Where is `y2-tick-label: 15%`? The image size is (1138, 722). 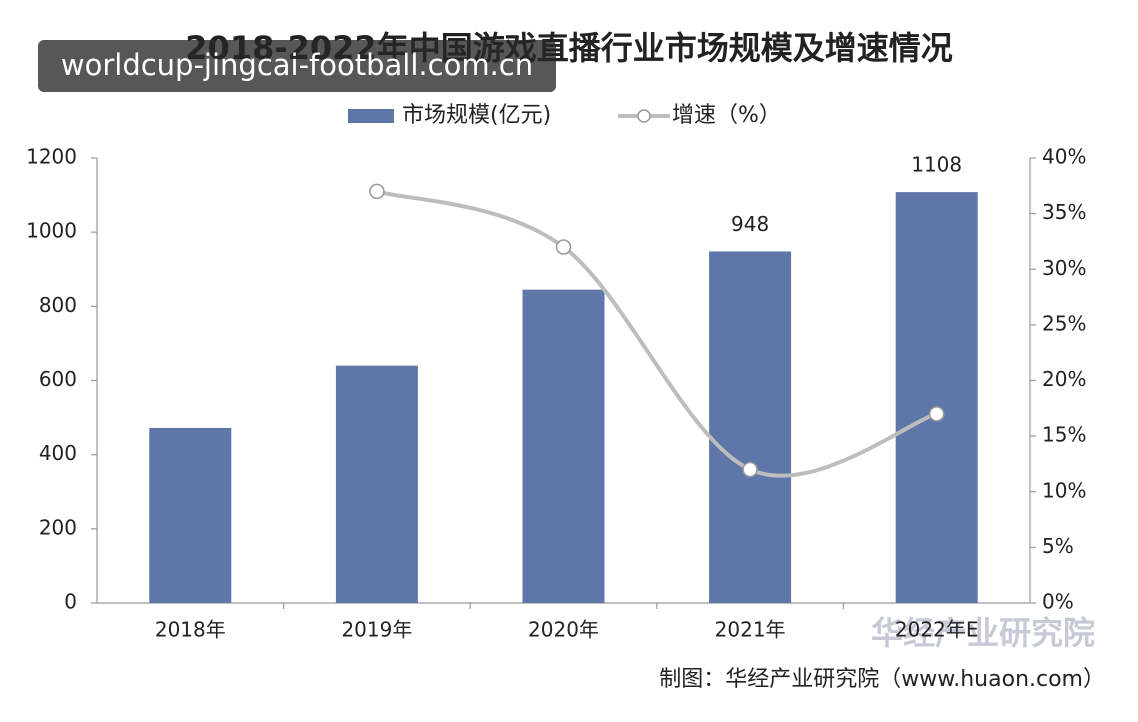 y2-tick-label: 15% is located at coordinates (1064, 435).